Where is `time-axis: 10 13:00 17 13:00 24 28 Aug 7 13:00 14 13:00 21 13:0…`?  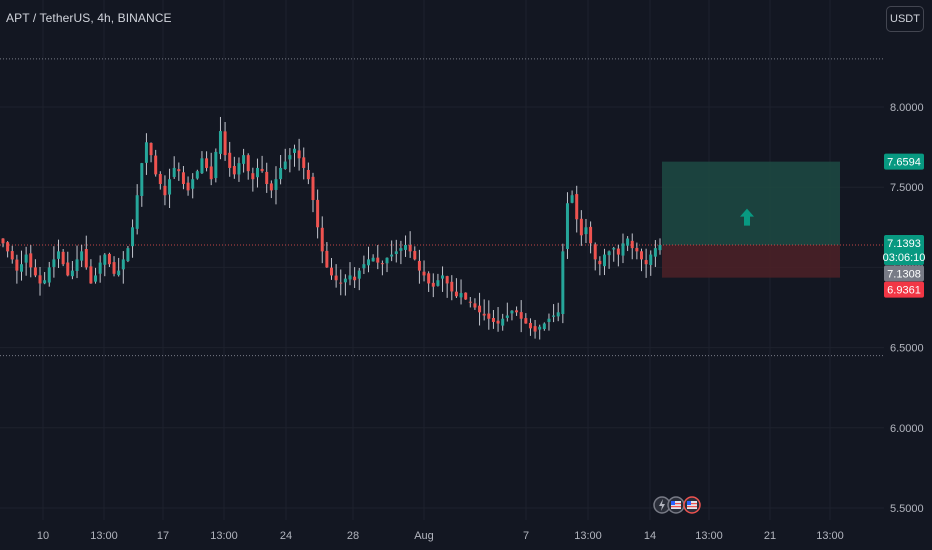
time-axis: 10 13:00 17 13:00 24 28 Aug 7 13:00 14 13:00 21 13:0… is located at coordinates (440, 536).